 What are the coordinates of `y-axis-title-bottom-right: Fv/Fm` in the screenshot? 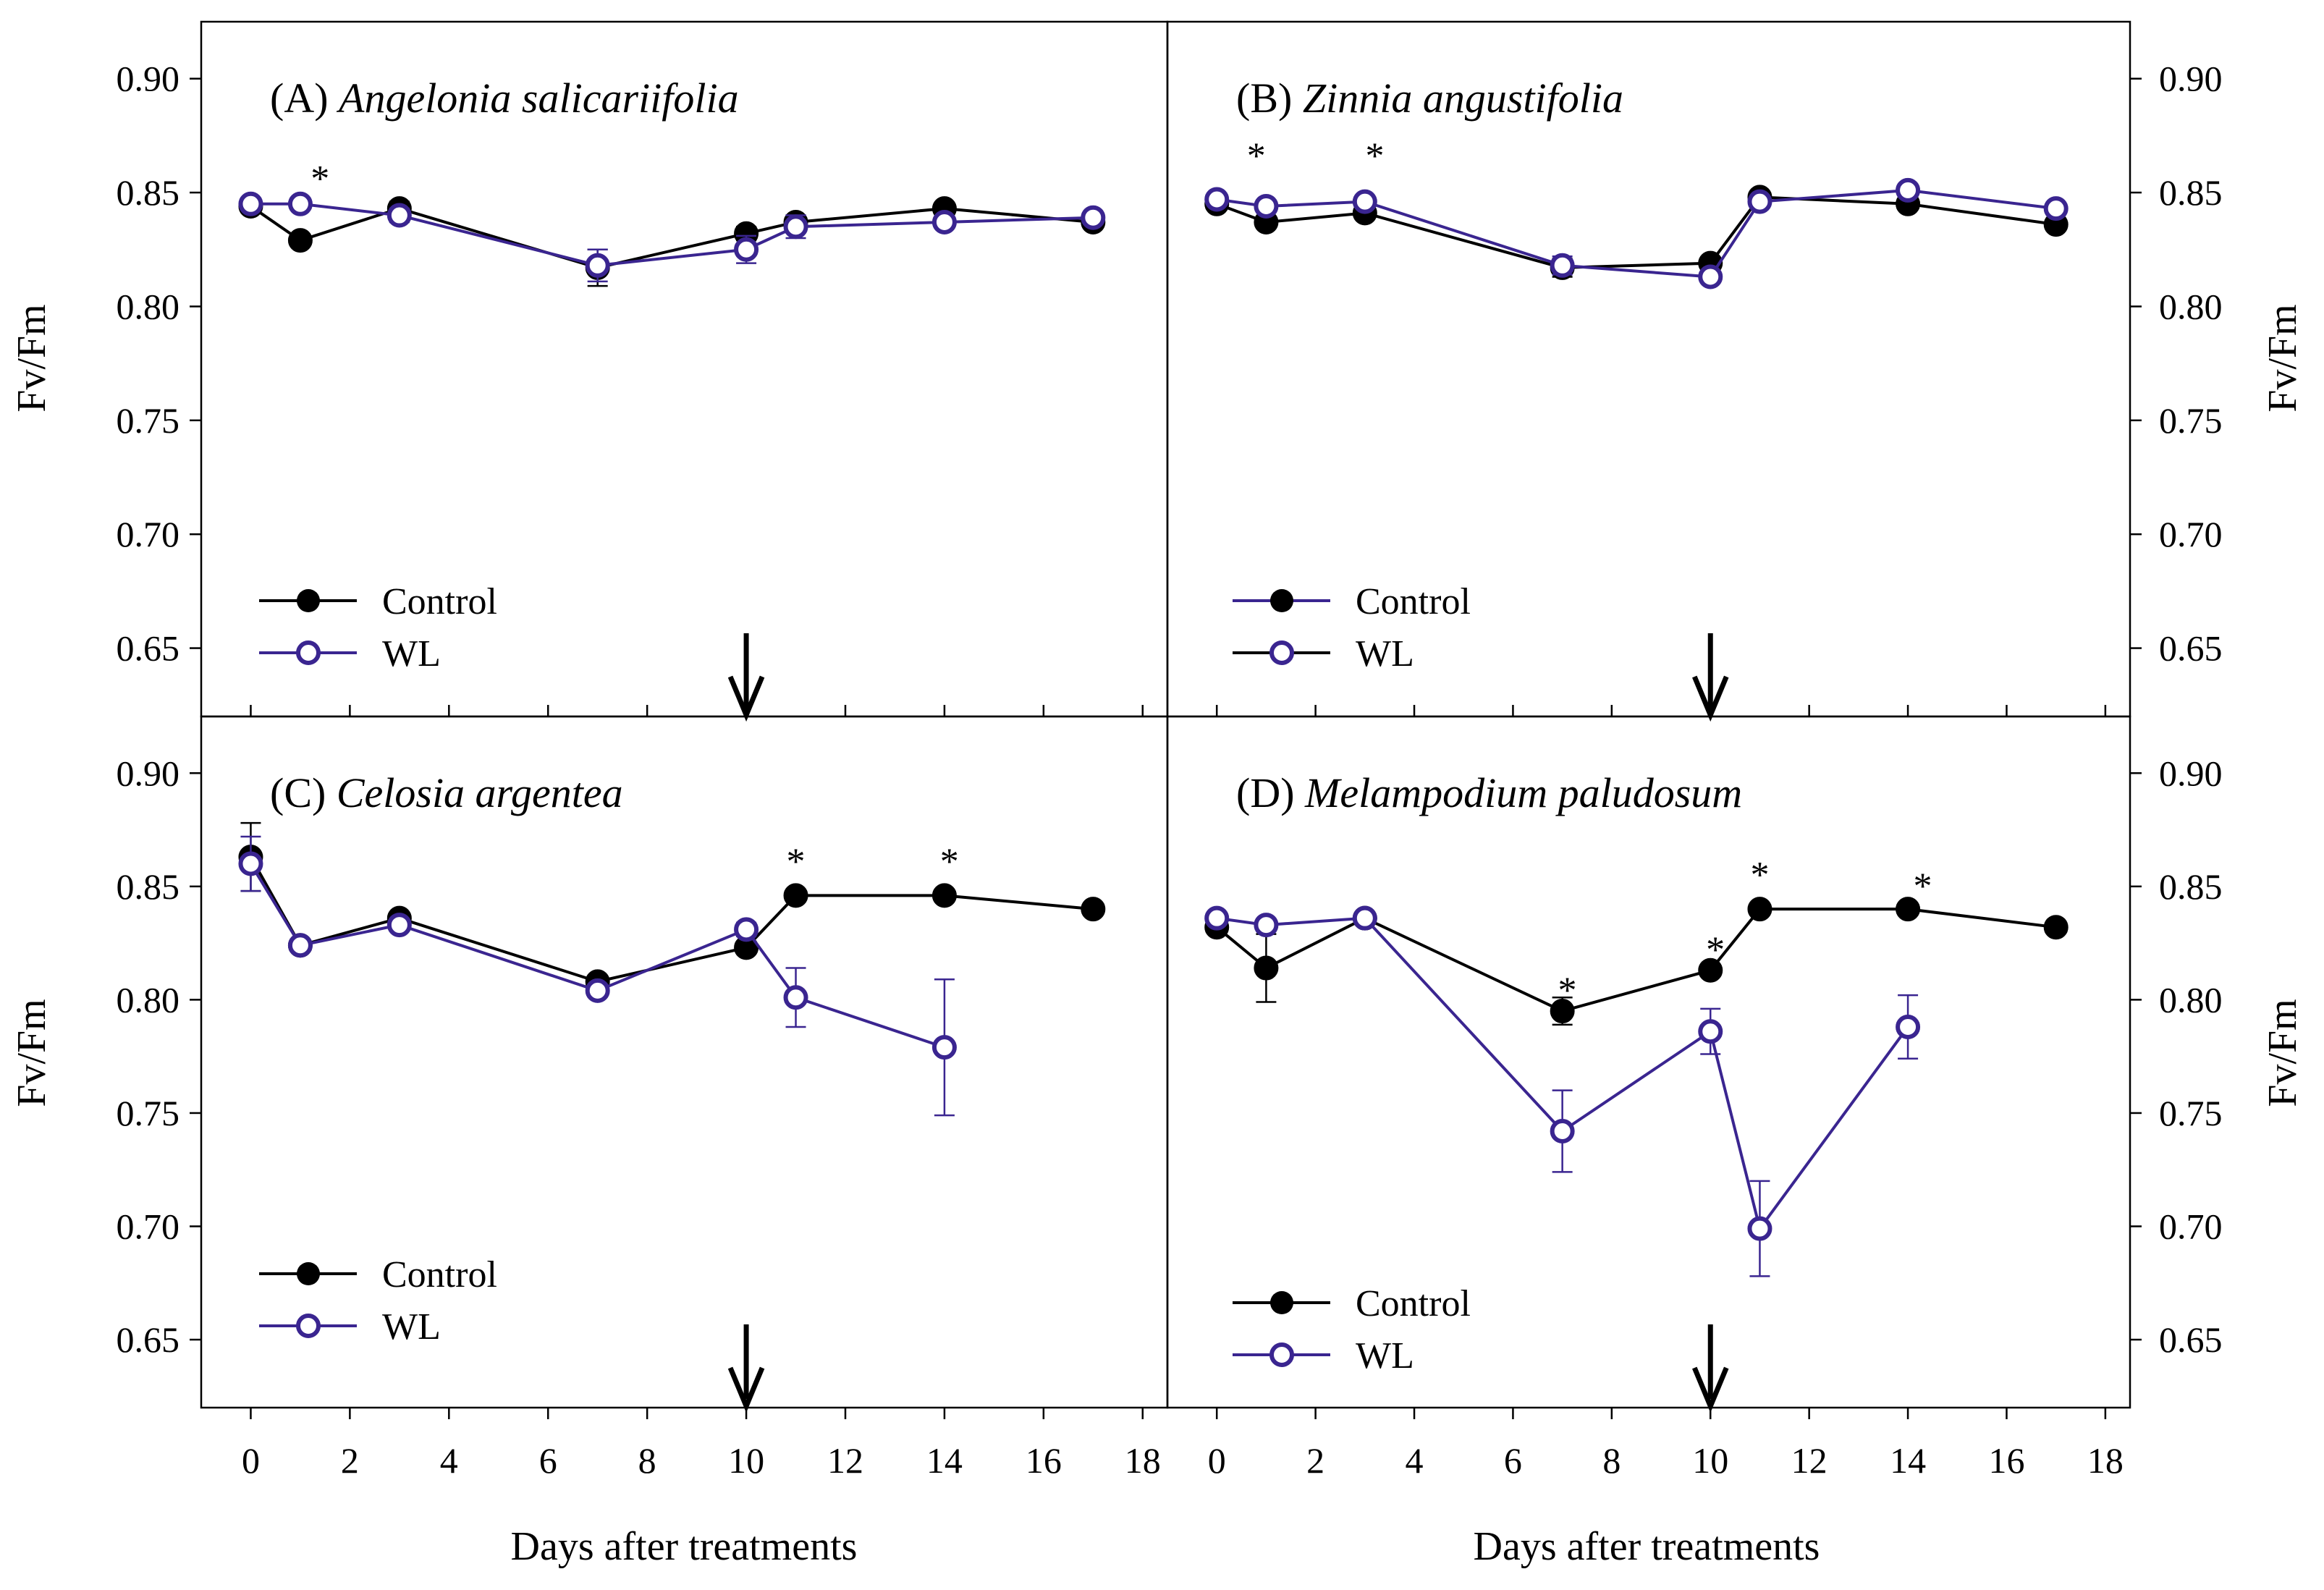 It's located at (2282, 1053).